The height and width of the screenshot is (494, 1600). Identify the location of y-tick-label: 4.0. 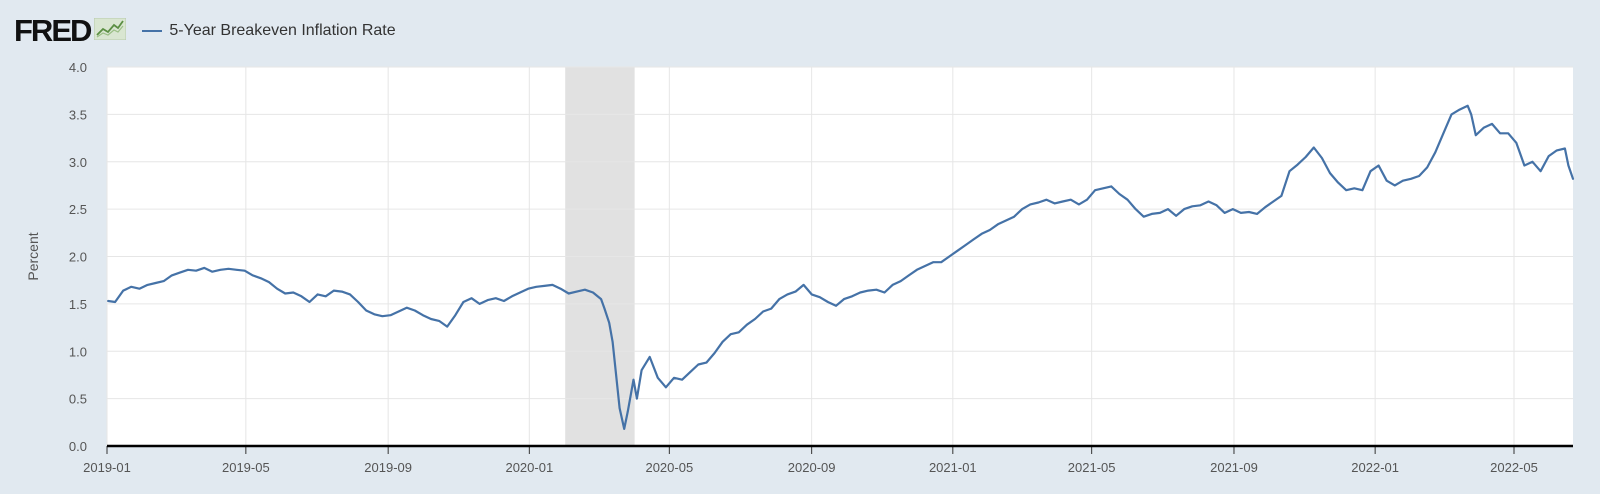
(78, 67).